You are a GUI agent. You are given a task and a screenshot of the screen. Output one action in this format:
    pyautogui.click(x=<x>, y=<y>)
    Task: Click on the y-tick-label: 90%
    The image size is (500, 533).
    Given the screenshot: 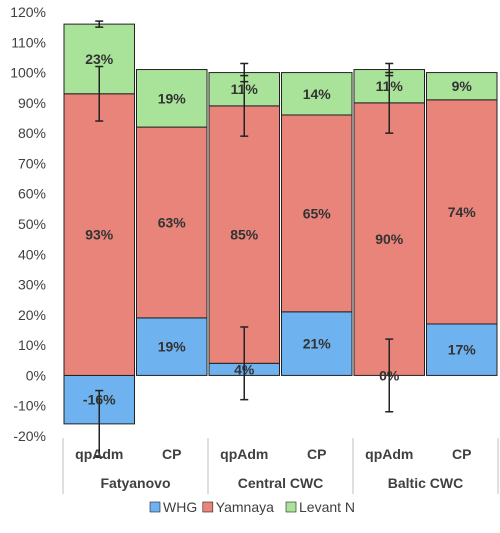 What is the action you would take?
    pyautogui.click(x=32, y=103)
    